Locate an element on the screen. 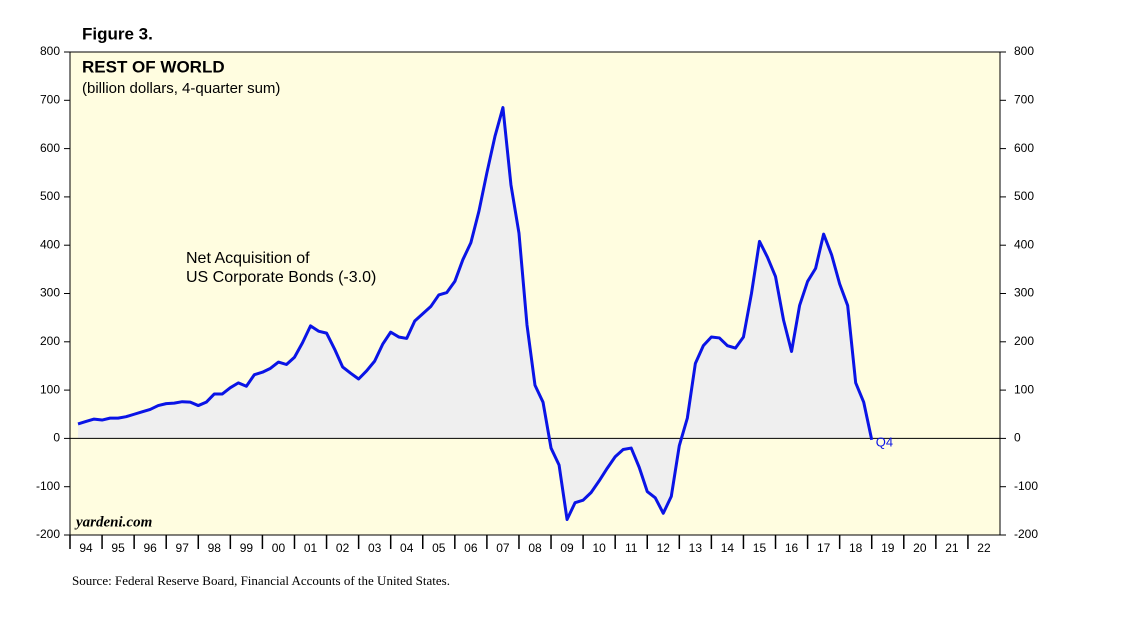  annotation: Q4 is located at coordinates (884, 441).